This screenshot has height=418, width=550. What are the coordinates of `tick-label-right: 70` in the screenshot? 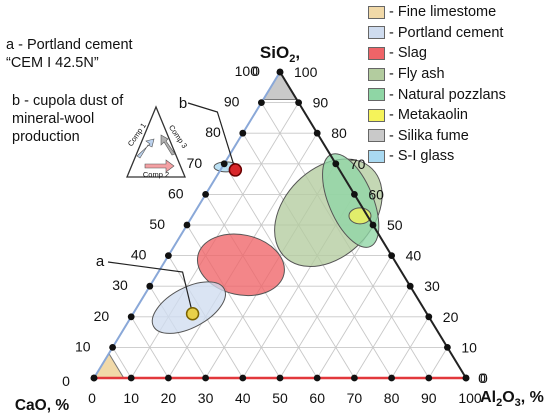 It's located at (358, 164).